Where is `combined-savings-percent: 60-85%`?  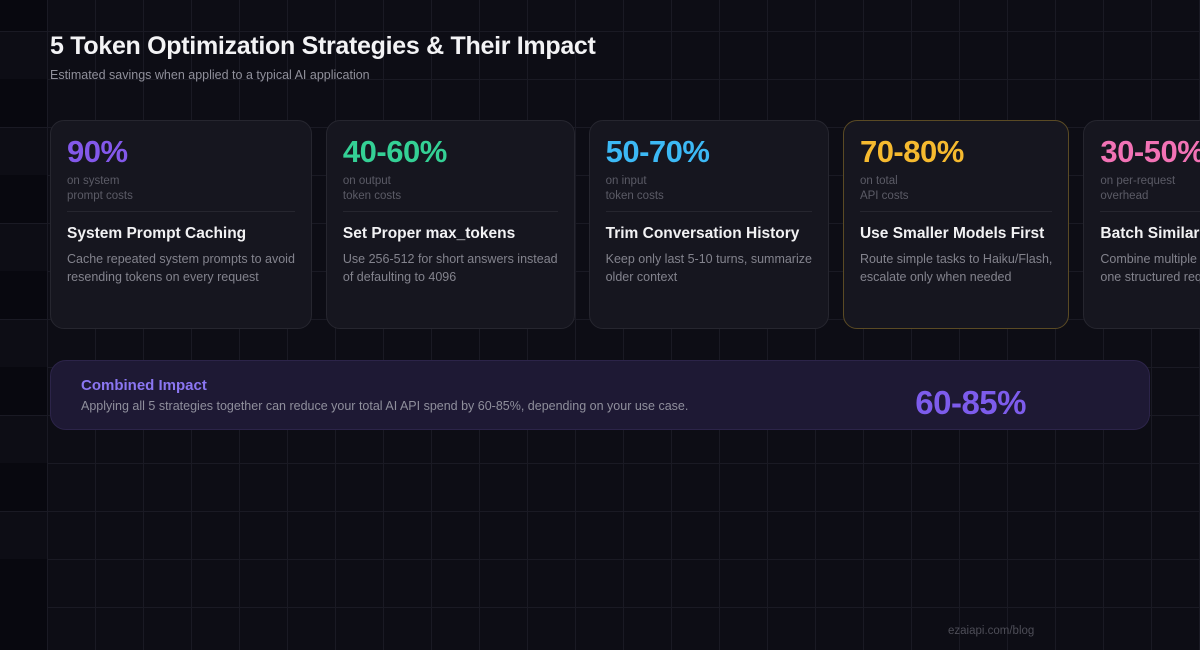
combined-savings-percent: 60-85% is located at coordinates (970, 402).